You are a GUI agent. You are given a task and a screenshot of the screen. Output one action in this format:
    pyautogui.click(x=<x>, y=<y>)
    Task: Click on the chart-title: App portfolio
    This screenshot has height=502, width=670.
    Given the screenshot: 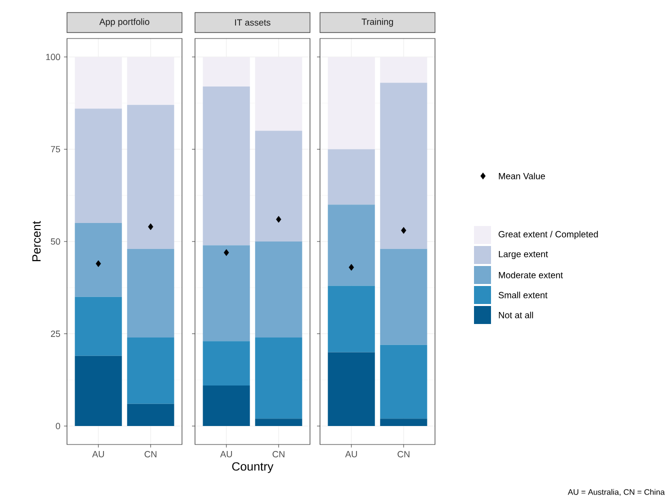 What is the action you would take?
    pyautogui.click(x=124, y=22)
    